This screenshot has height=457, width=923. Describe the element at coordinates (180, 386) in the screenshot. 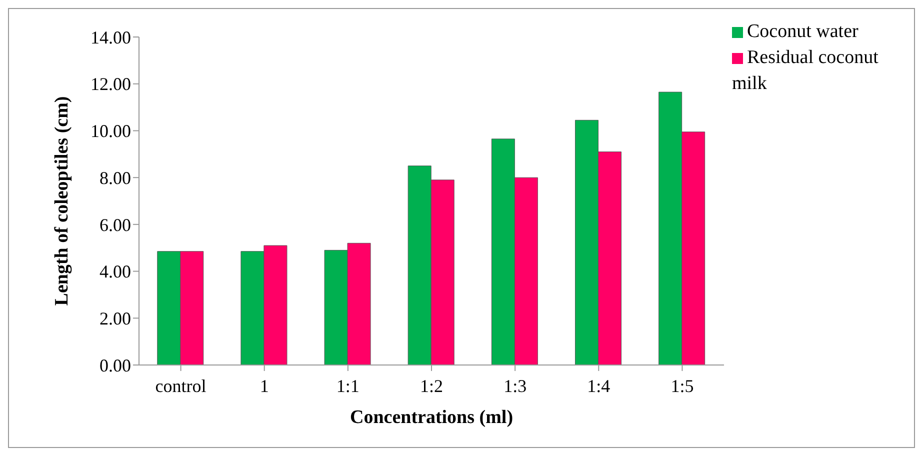

I see `x-tick-label: control` at that location.